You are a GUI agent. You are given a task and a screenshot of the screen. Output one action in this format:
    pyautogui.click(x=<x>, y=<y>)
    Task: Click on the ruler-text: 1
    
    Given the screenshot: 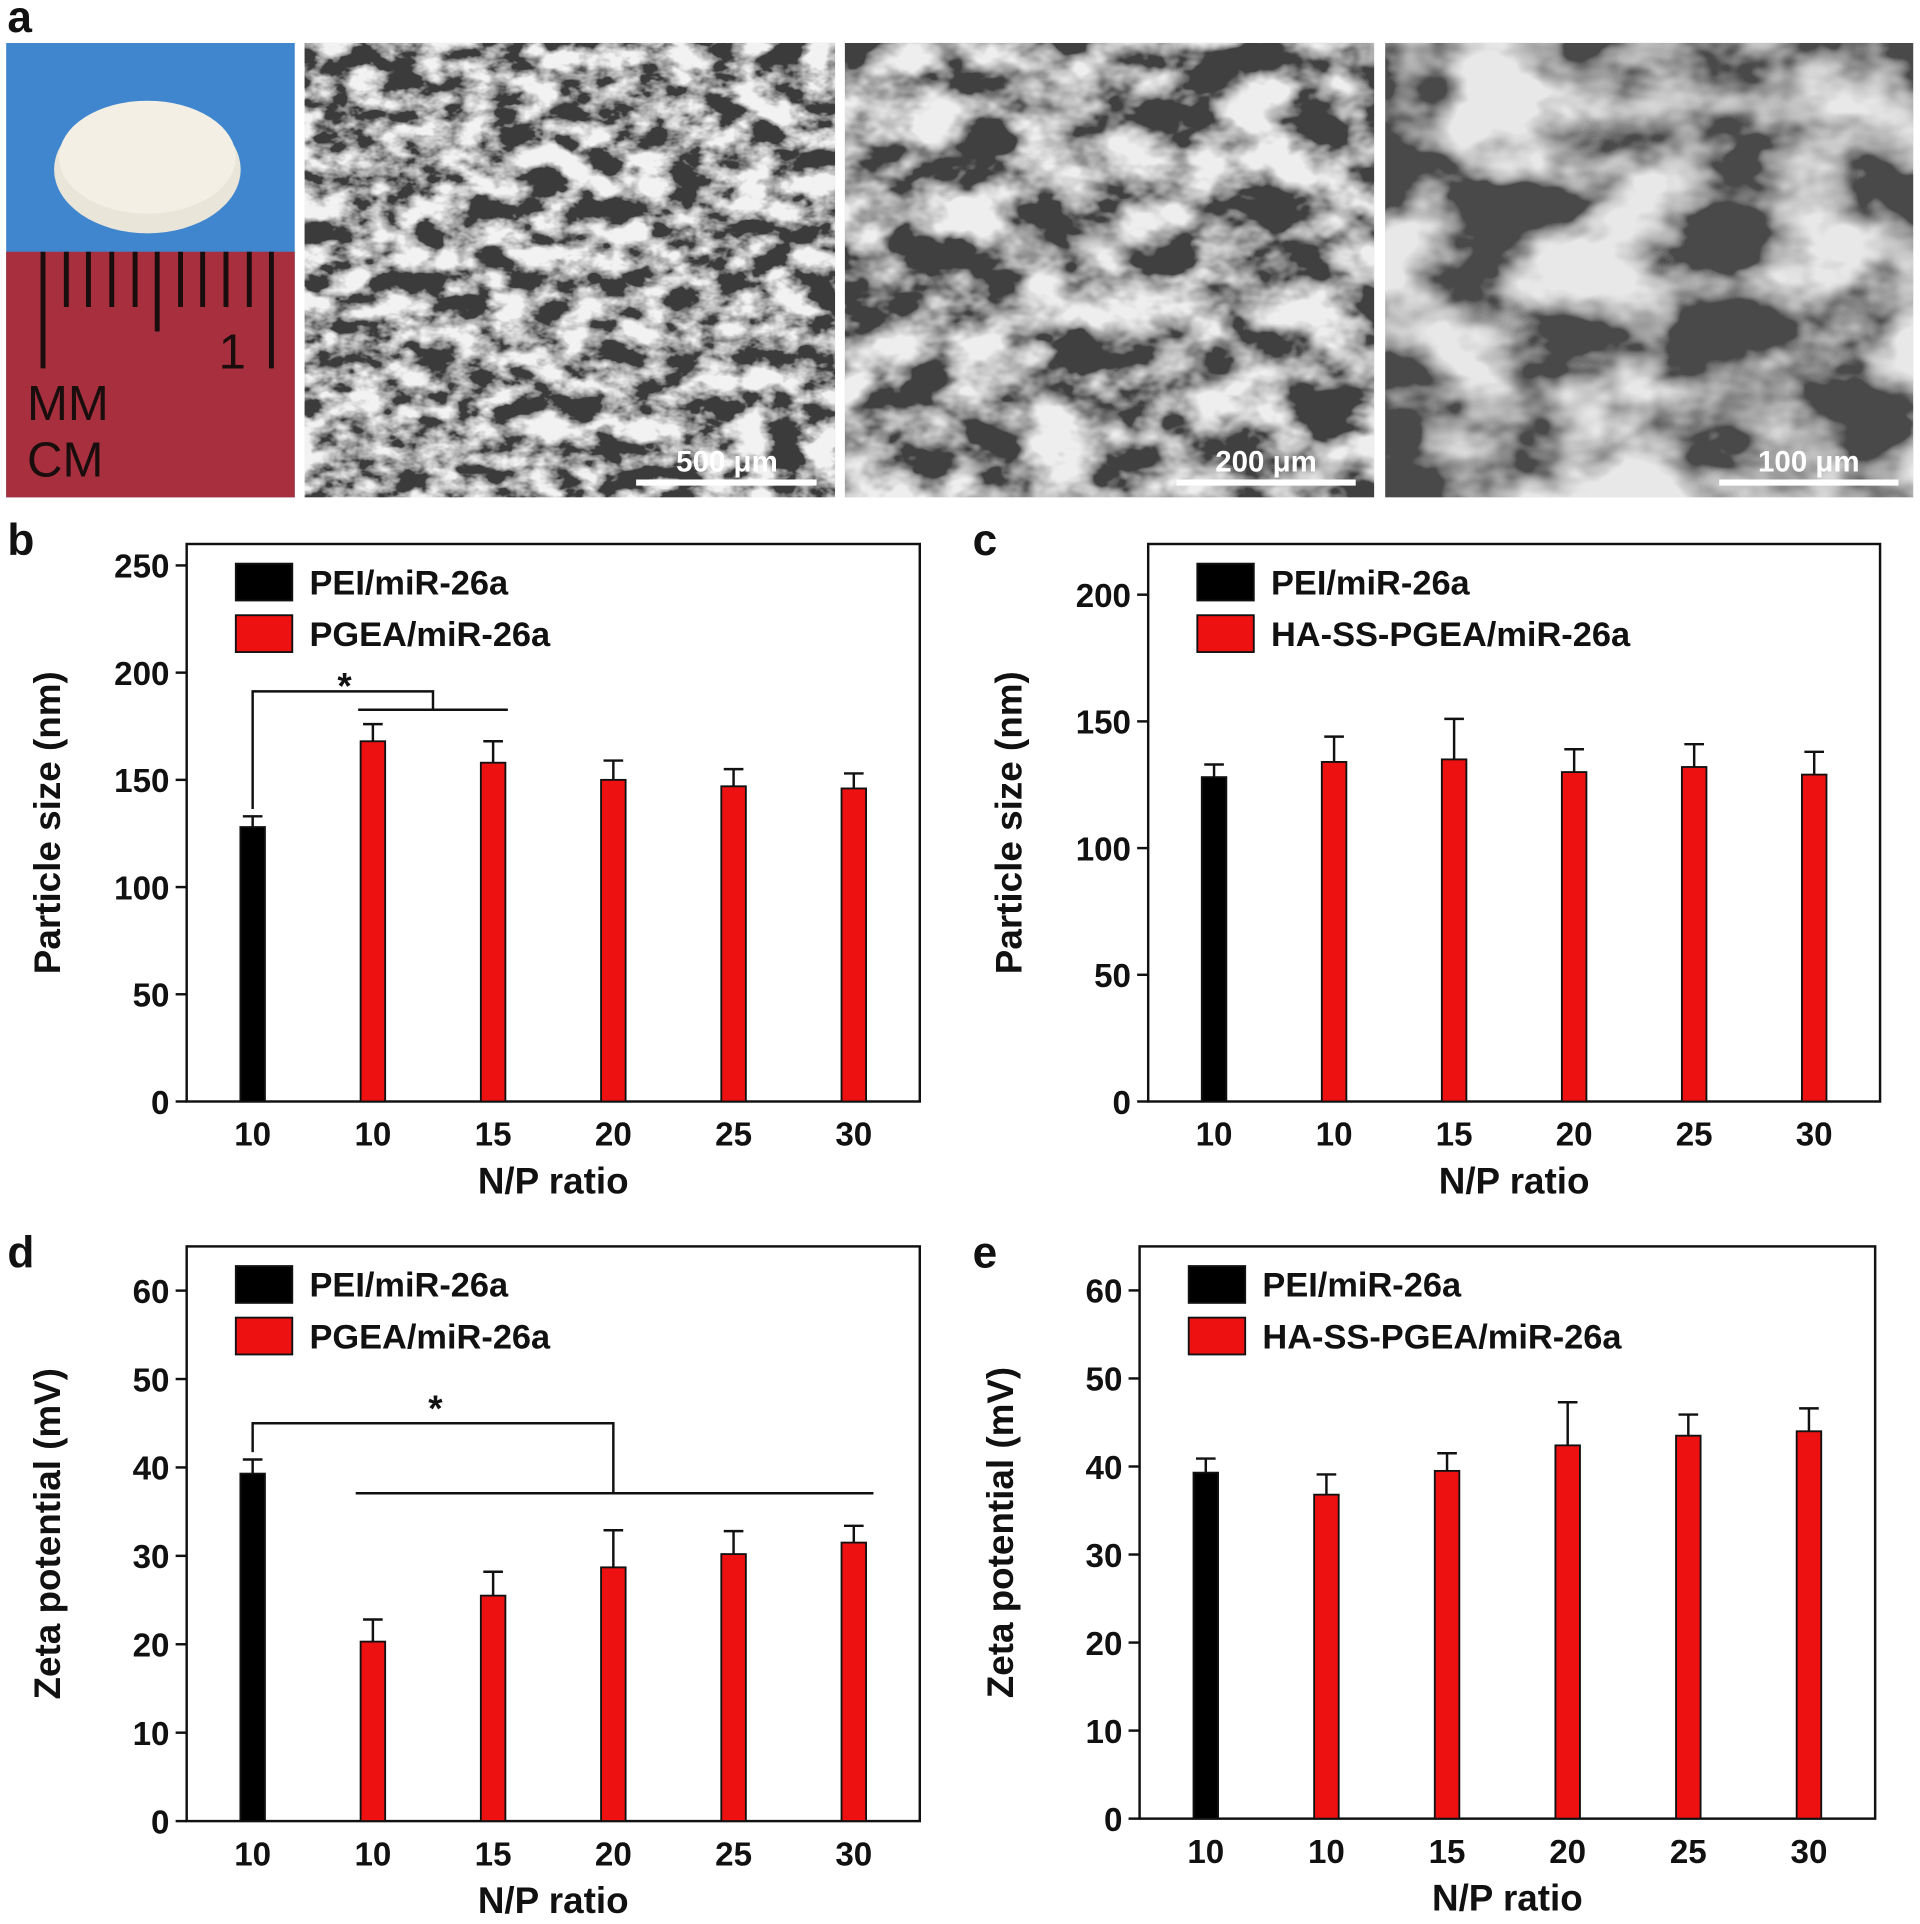 What is the action you would take?
    pyautogui.click(x=232, y=352)
    